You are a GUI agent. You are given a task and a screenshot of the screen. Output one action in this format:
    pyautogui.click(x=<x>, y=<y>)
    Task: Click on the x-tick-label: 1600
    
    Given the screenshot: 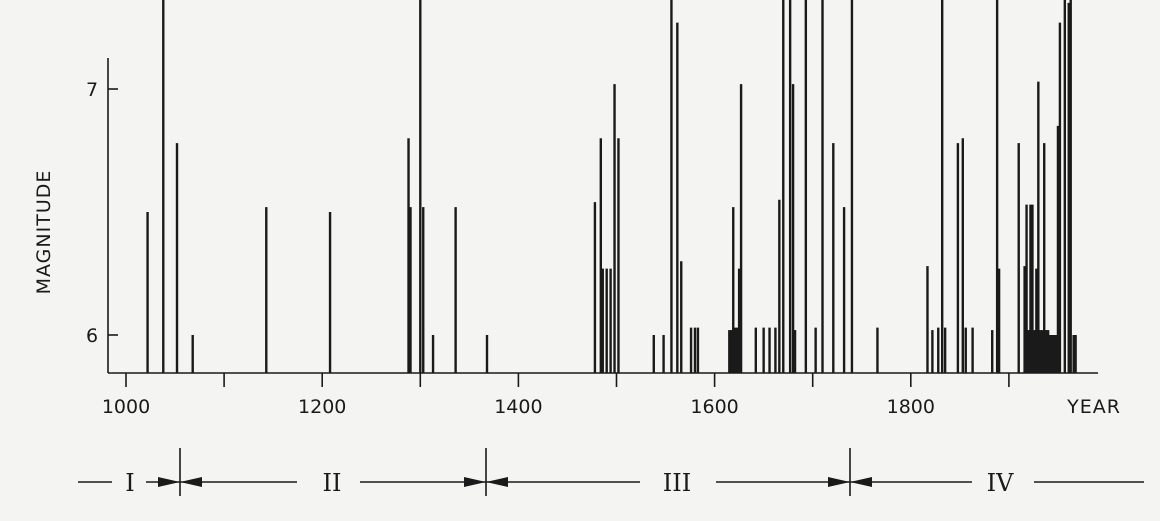 What is the action you would take?
    pyautogui.click(x=714, y=407)
    